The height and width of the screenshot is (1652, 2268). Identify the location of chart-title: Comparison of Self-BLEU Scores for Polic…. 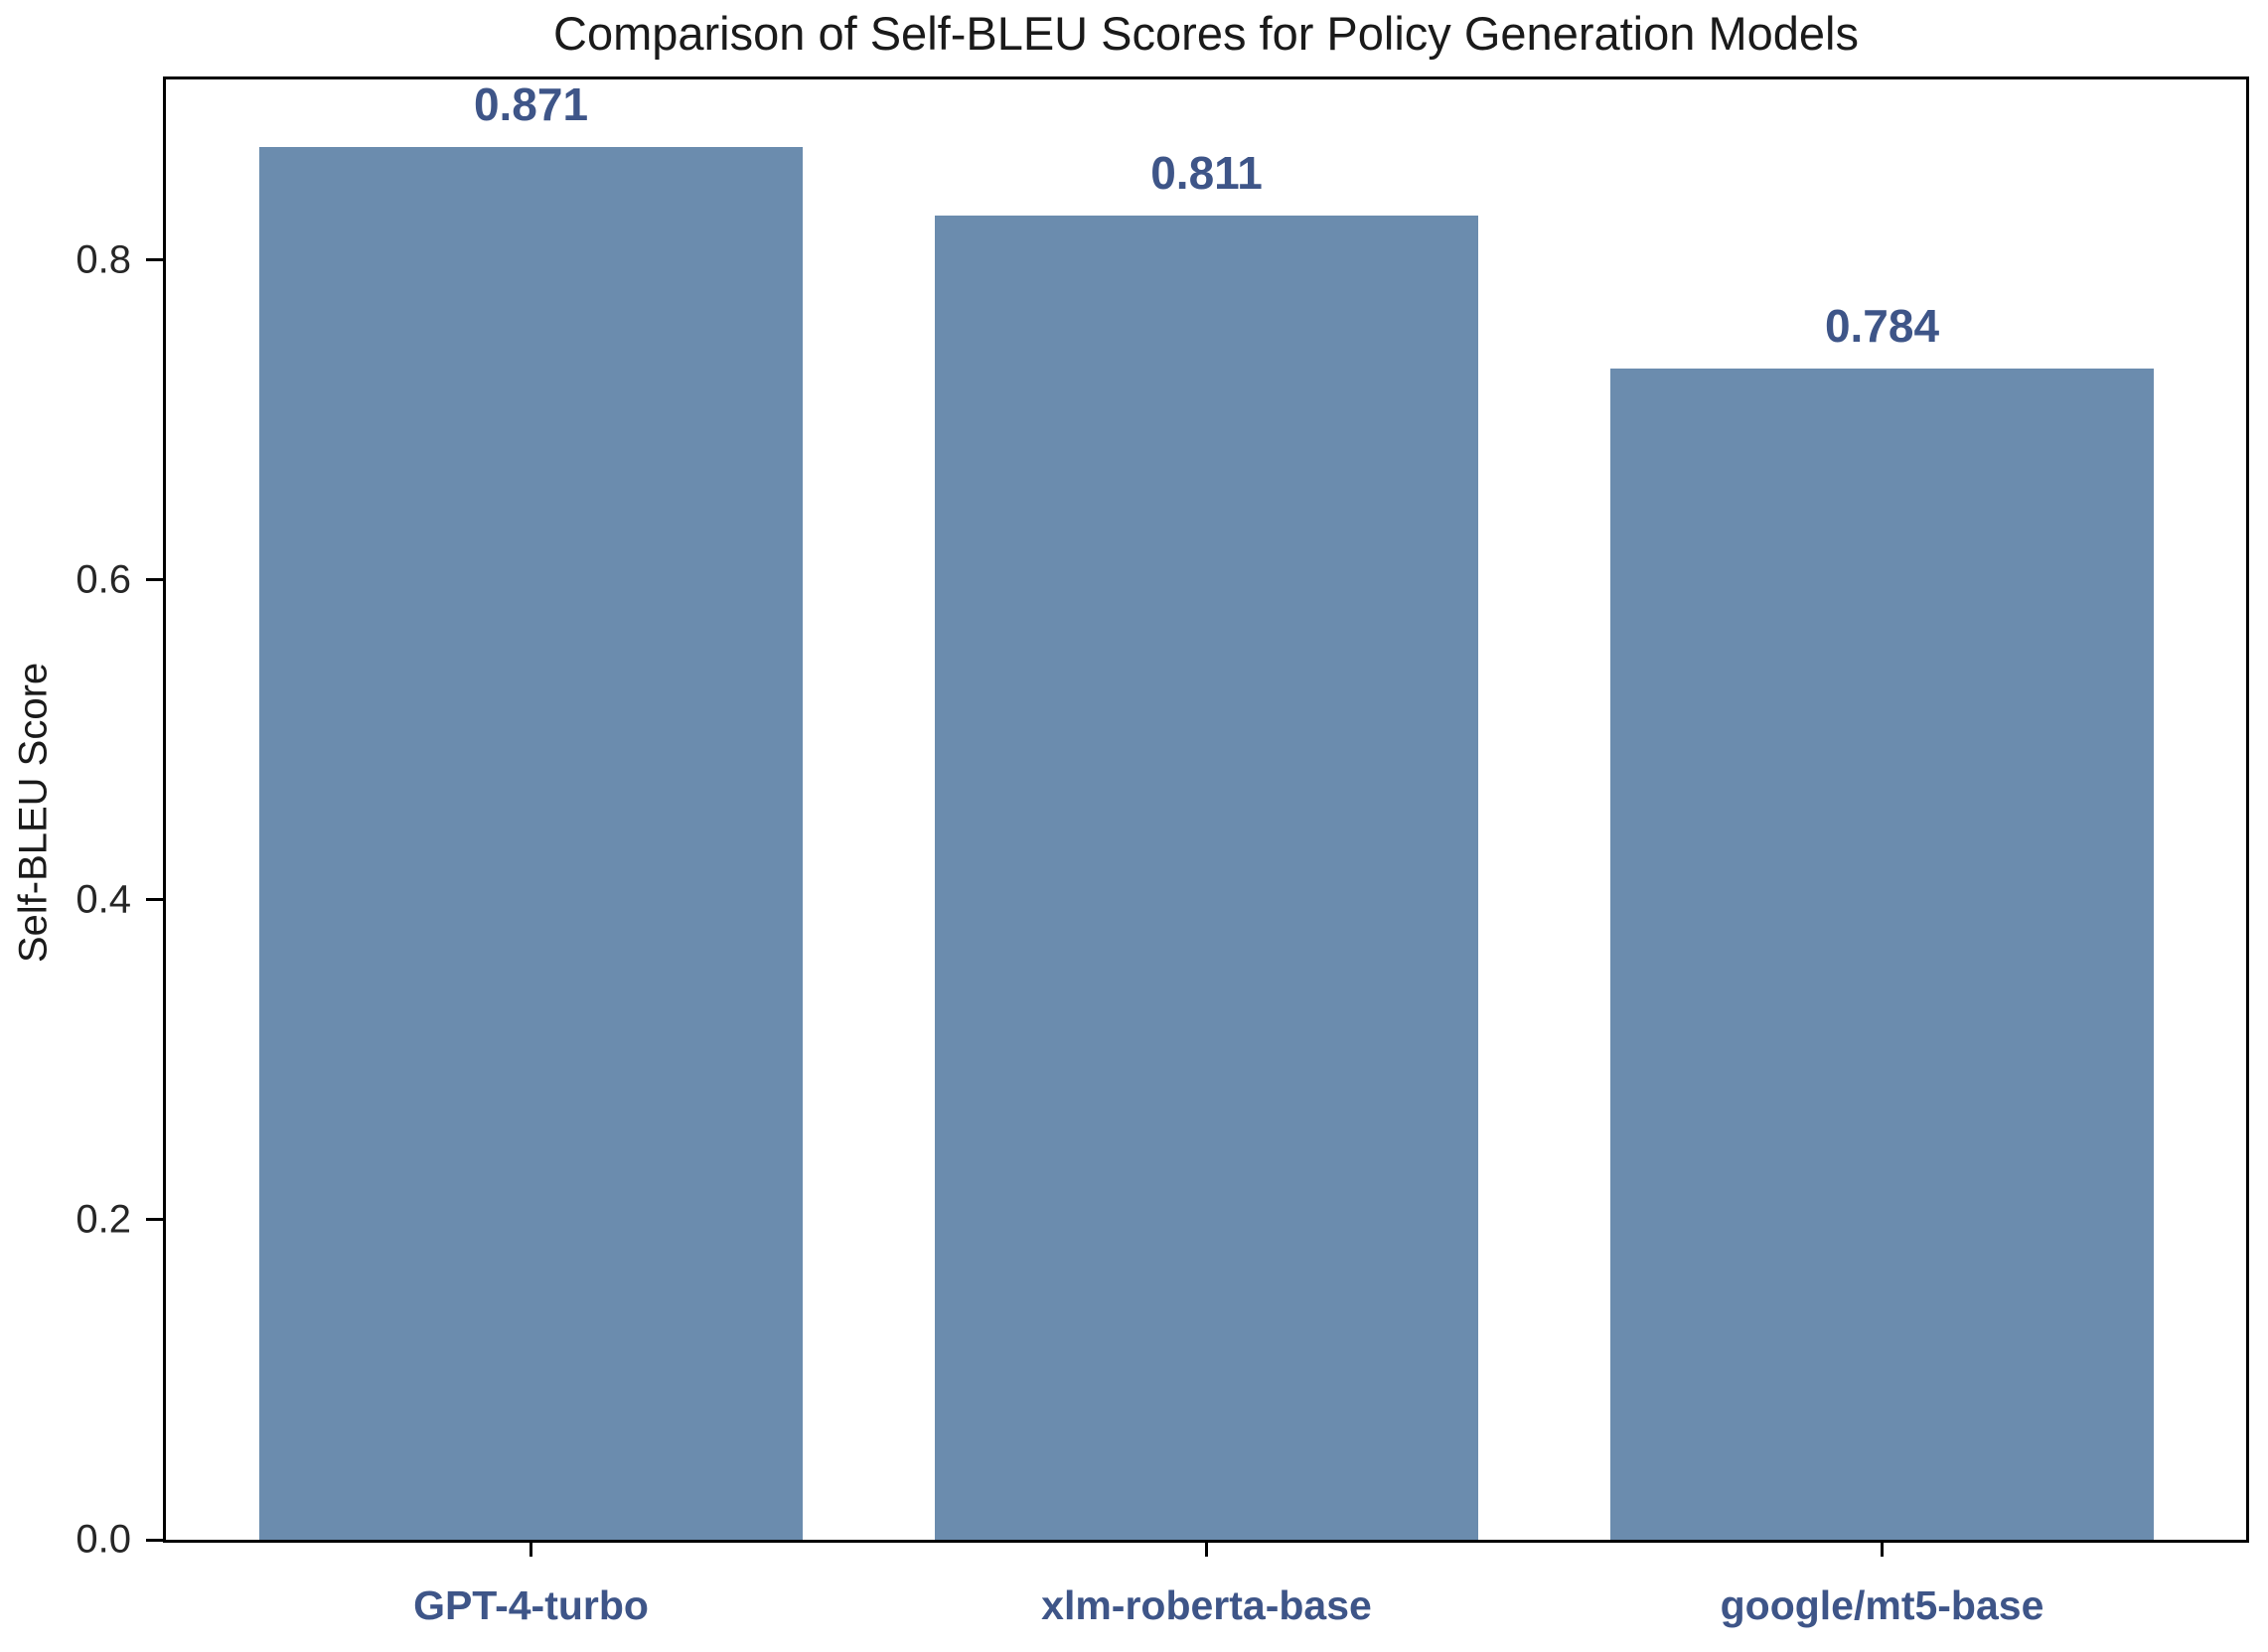
(1206, 34).